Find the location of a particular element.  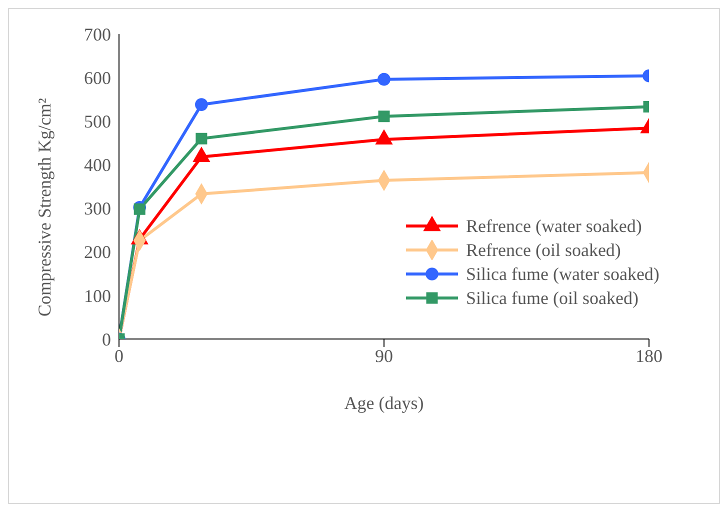

legend-label: Refrence (water soaked) is located at coordinates (554, 226).